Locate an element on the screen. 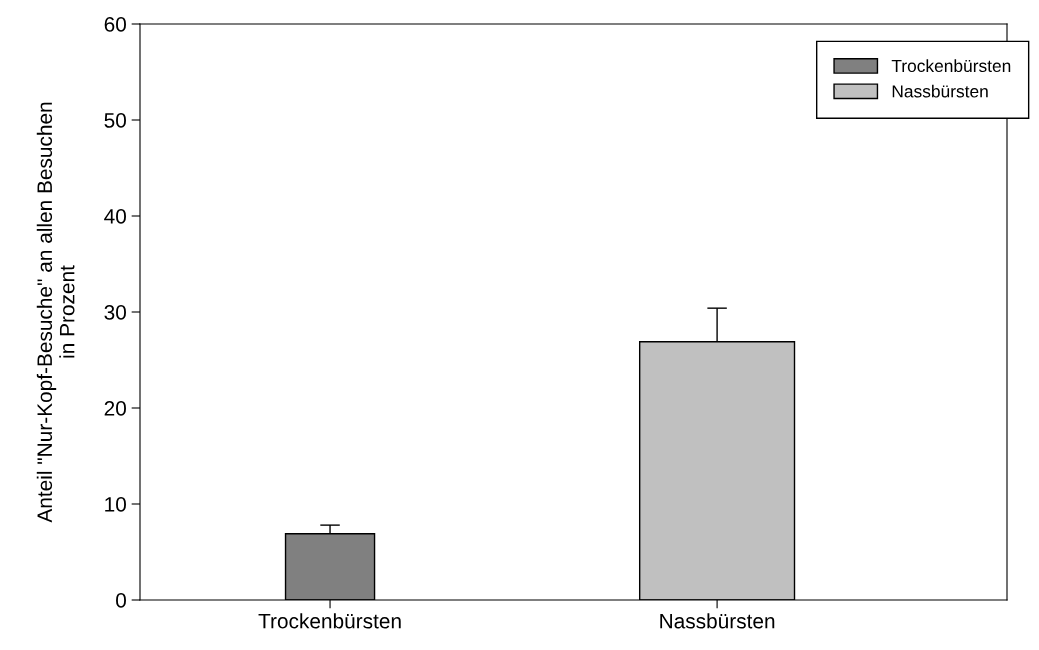  y-tick-label: 60 is located at coordinates (115, 24).